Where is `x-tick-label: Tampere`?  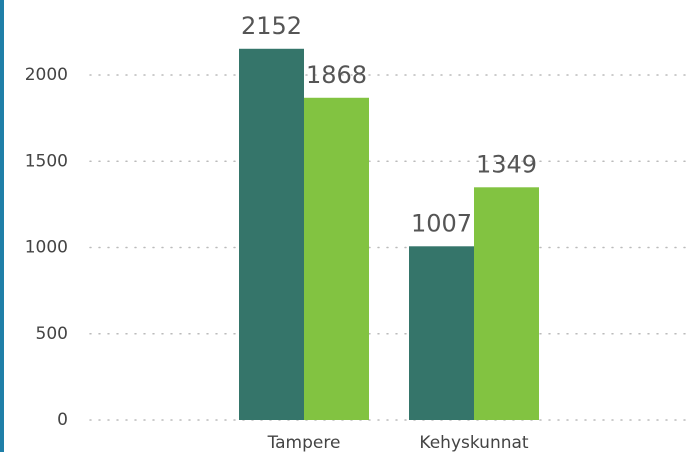
x-tick-label: Tampere is located at coordinates (304, 442).